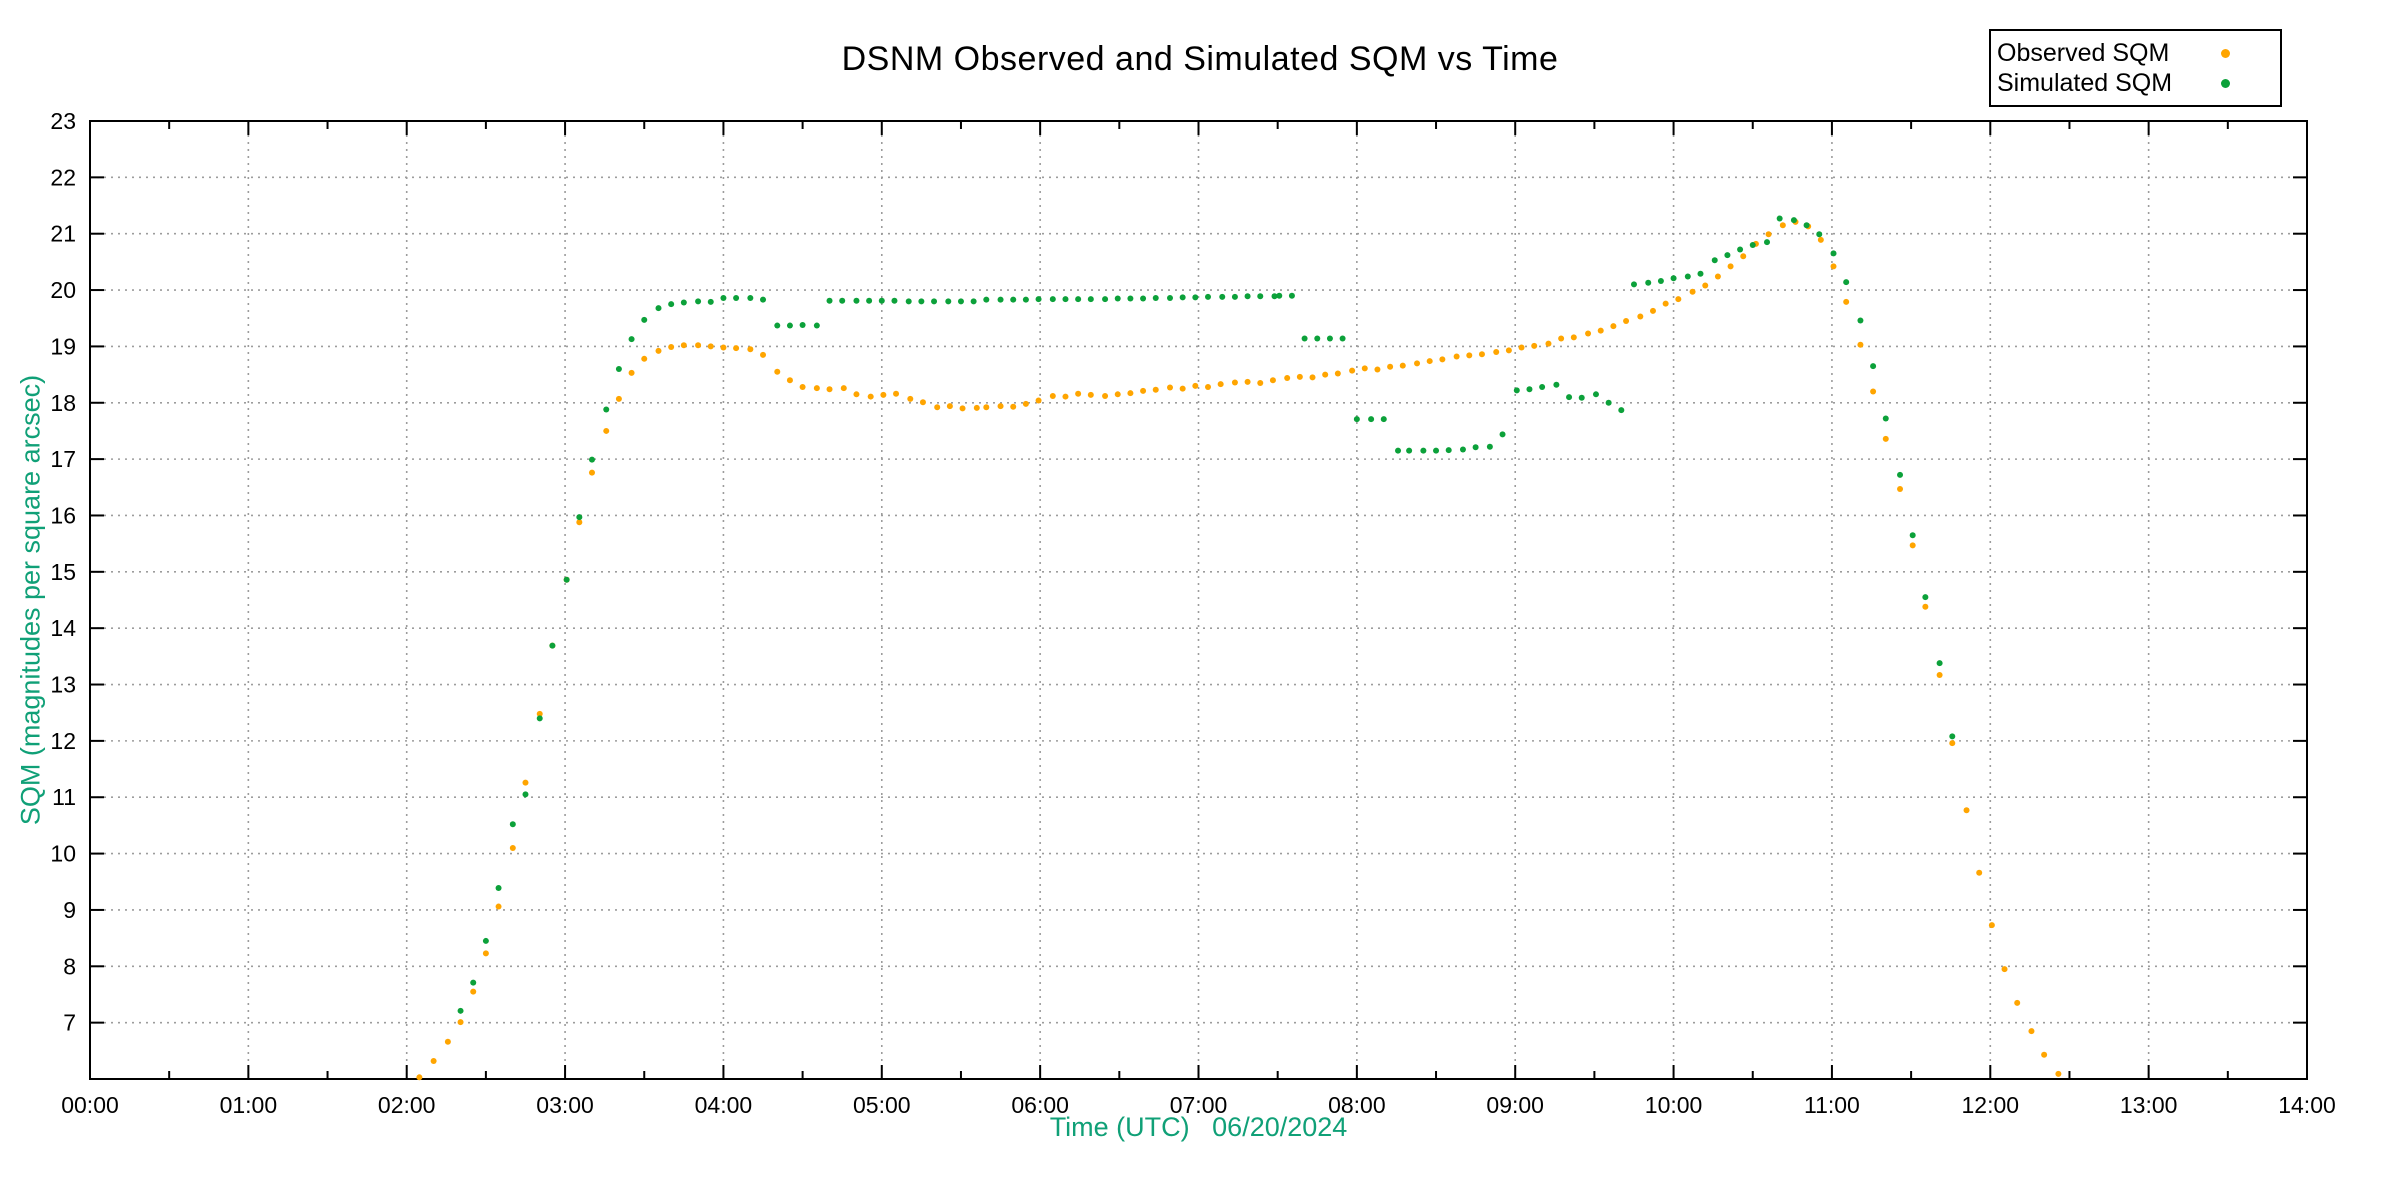 This screenshot has width=2400, height=1200. I want to click on legend: Observed SQM Simulated SQM, so click(2135, 68).